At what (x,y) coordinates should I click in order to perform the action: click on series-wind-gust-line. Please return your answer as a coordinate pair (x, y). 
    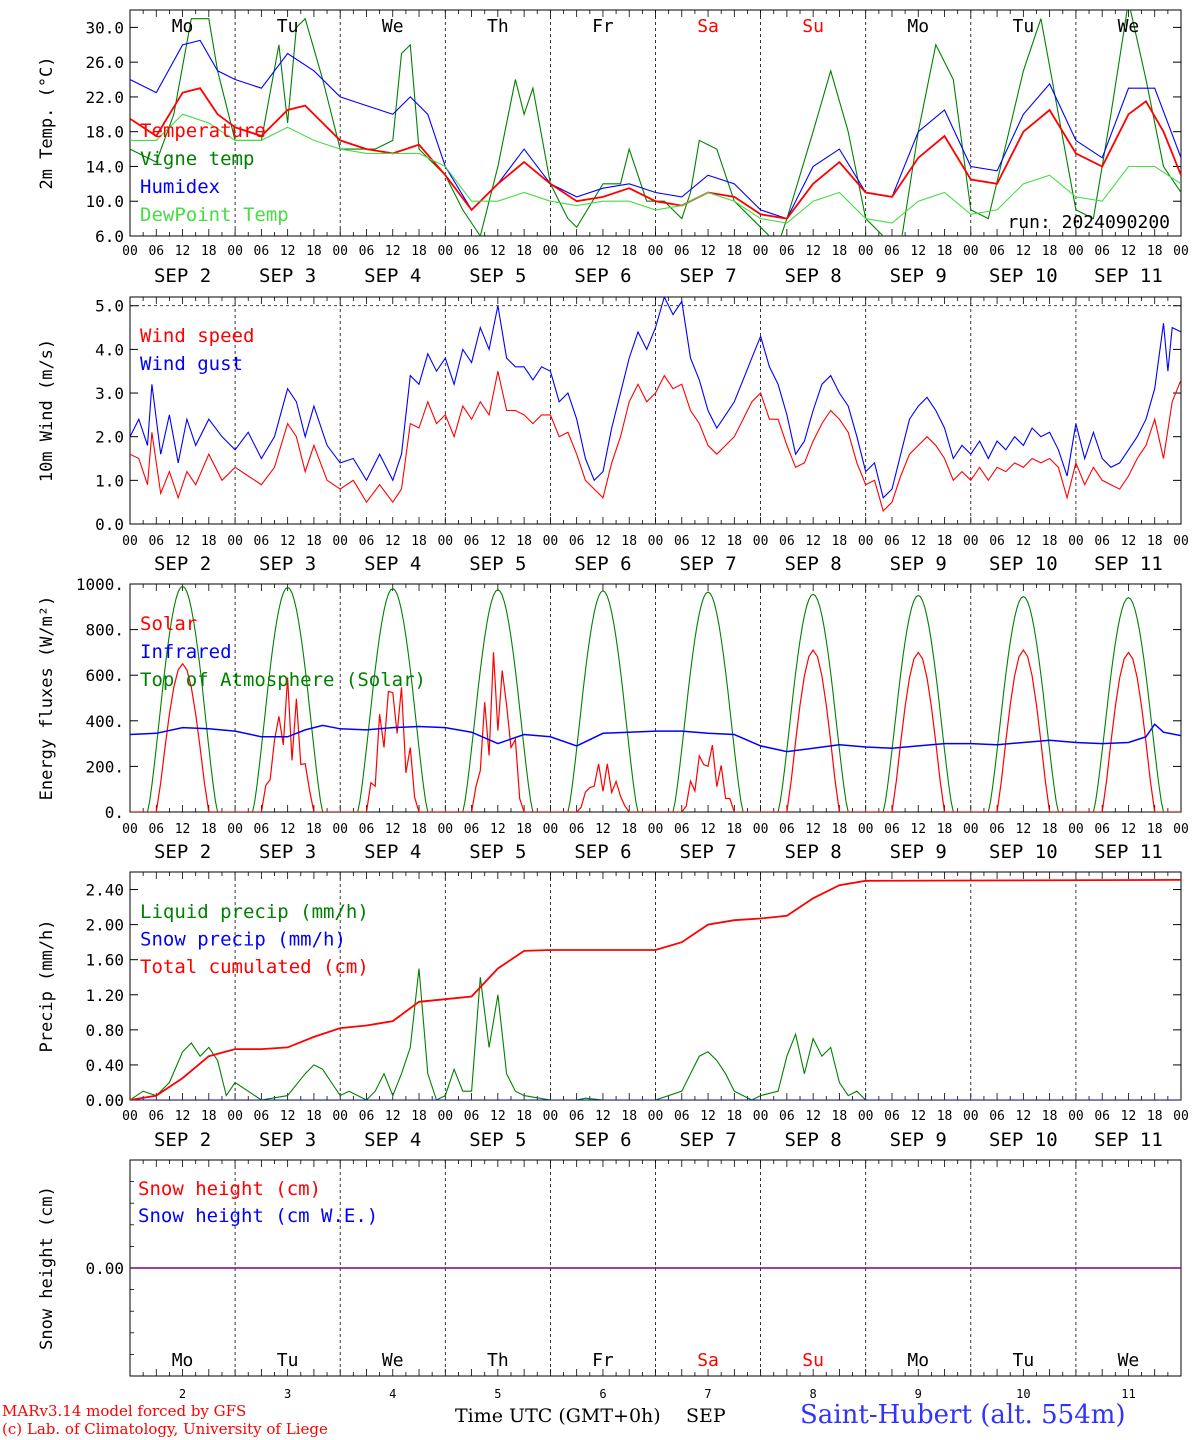
    Looking at the image, I should click on (655, 398).